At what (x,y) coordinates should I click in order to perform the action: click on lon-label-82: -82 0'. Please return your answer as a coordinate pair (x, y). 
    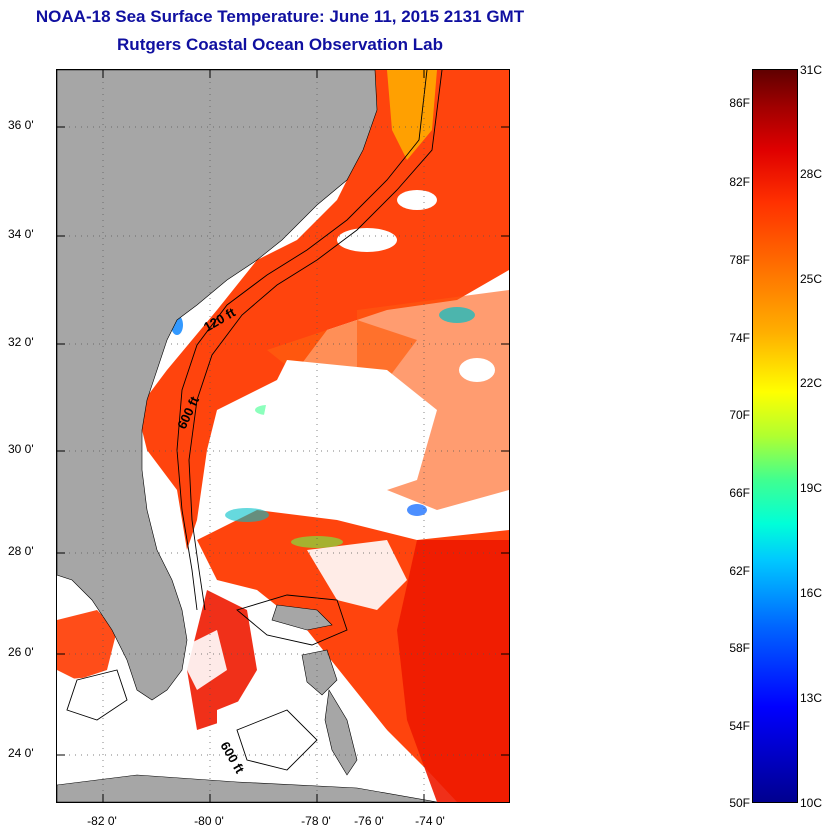
    Looking at the image, I should click on (102, 821).